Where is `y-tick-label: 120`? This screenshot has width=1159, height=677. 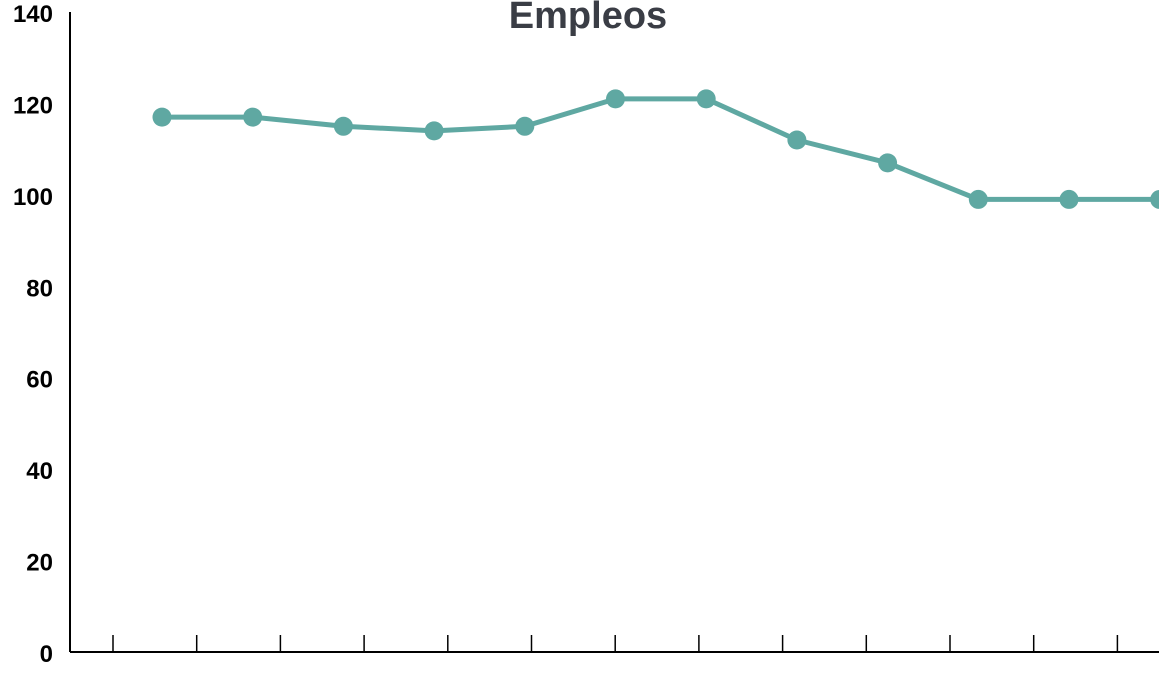 y-tick-label: 120 is located at coordinates (33, 105).